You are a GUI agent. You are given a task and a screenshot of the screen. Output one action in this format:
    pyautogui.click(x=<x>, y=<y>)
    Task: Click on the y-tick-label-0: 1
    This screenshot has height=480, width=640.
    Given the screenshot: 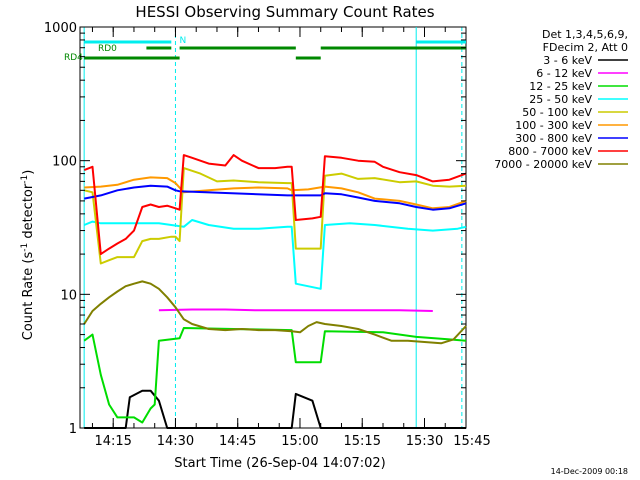 What is the action you would take?
    pyautogui.click(x=73, y=429)
    